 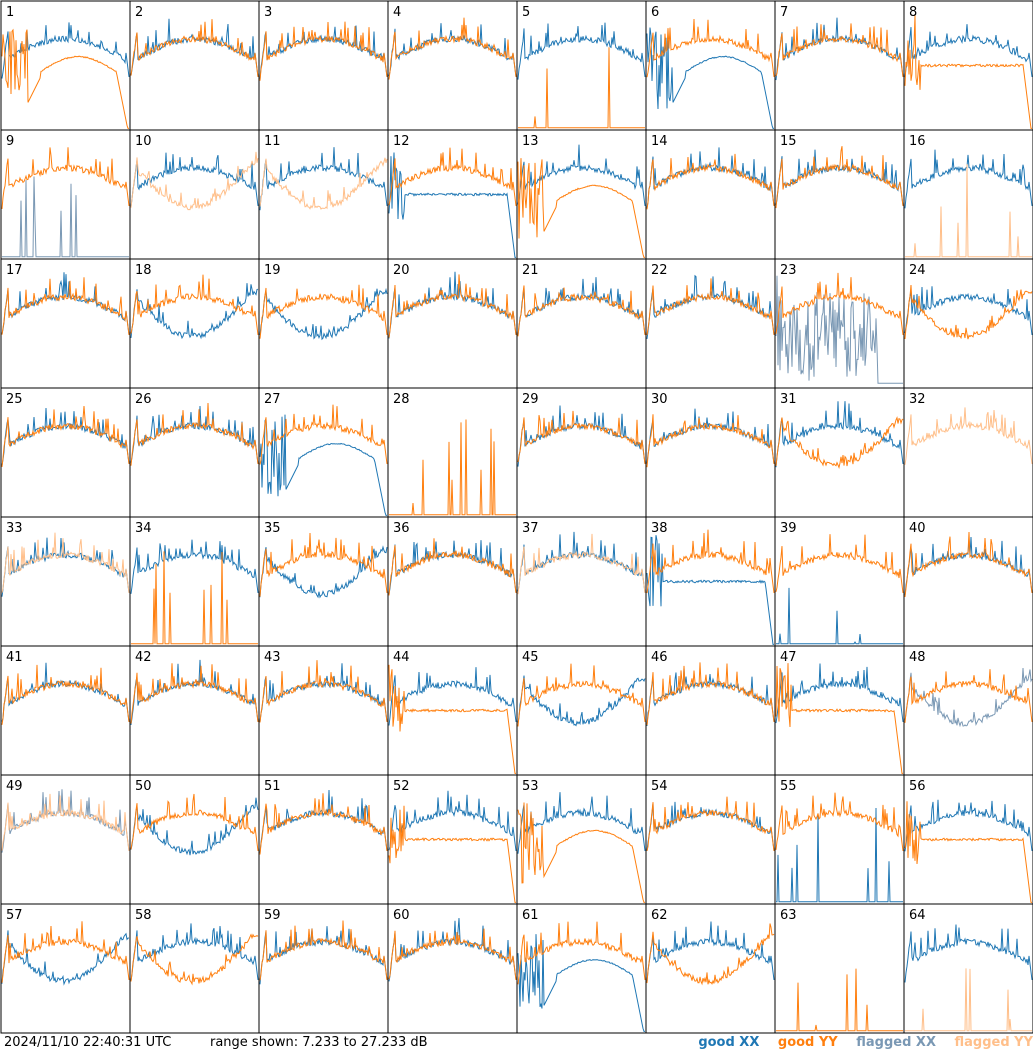 What do you see at coordinates (397, 12) in the screenshot?
I see `tile-label: 4` at bounding box center [397, 12].